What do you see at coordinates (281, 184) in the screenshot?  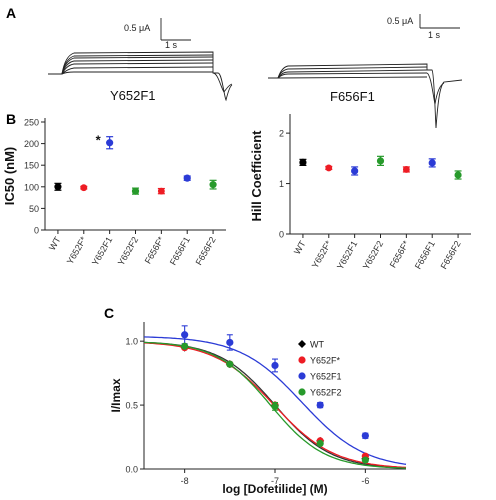 I see `y-tick-label: 1` at bounding box center [281, 184].